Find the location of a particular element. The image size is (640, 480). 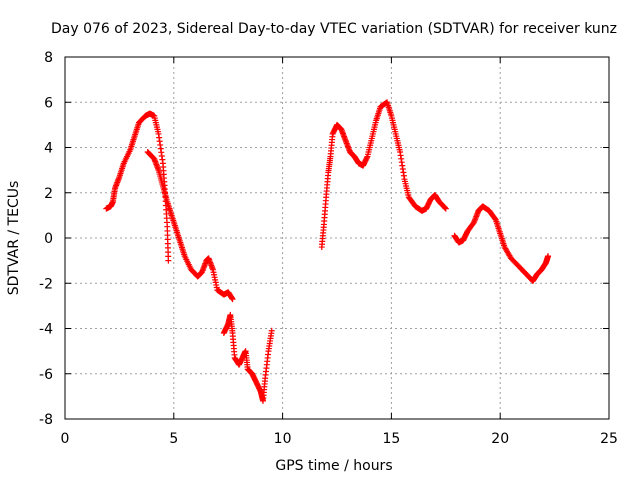

x-tick-label: 25 is located at coordinates (609, 439).